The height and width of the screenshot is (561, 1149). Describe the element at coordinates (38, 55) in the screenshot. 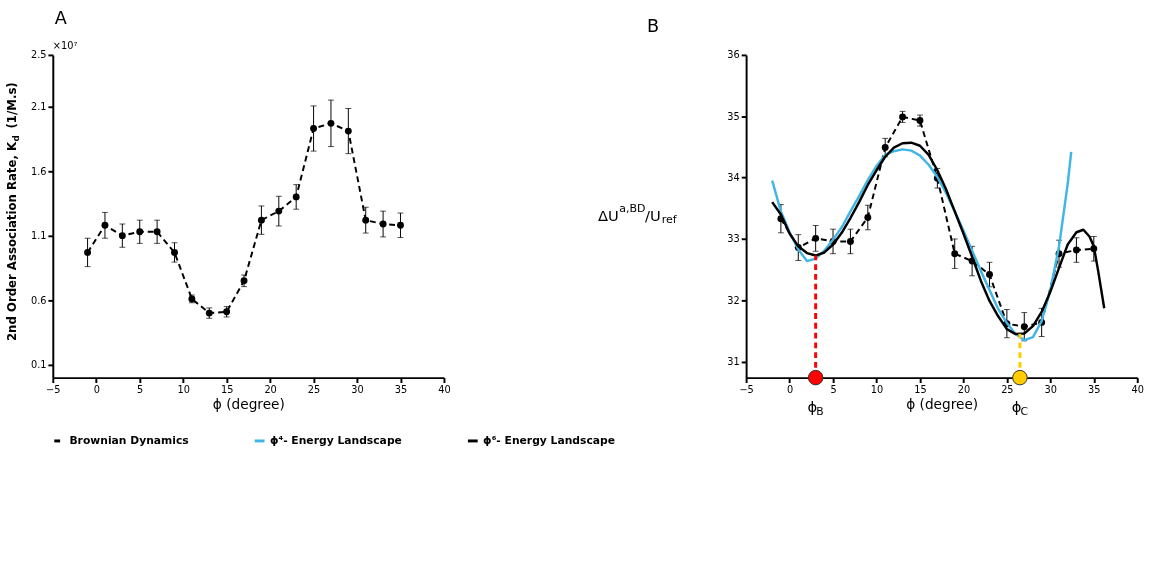

I see `y-tick-label: 2.5` at that location.